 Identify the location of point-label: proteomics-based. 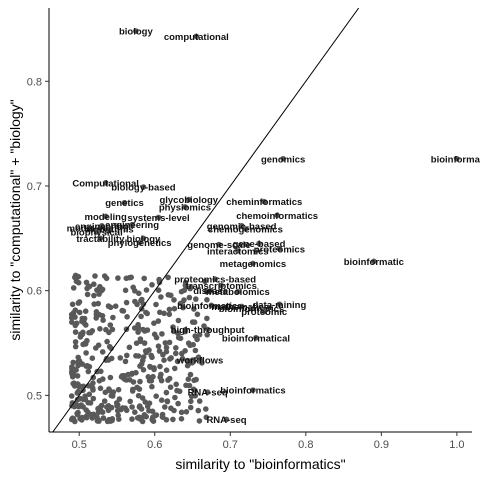
(215, 280).